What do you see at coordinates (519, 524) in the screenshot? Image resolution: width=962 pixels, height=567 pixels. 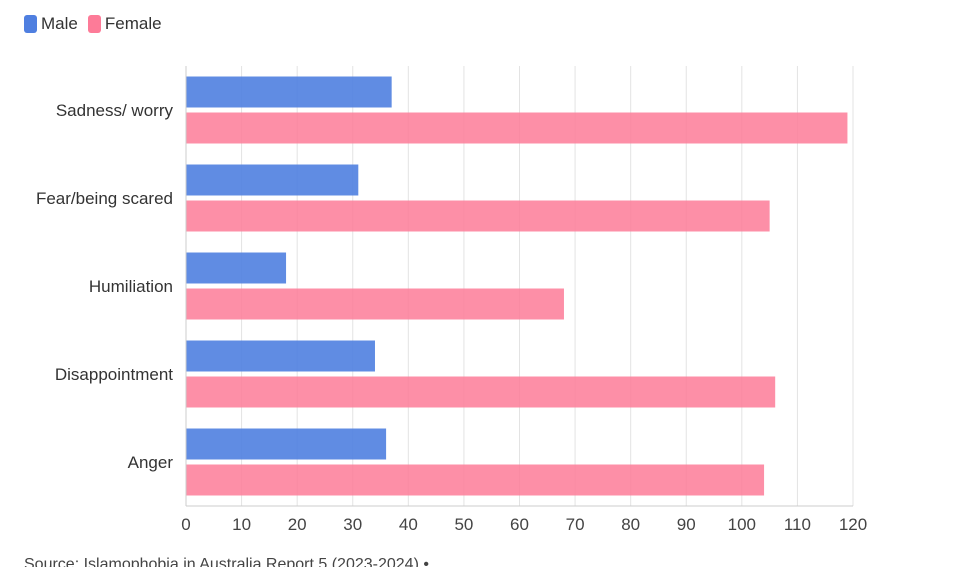 I see `x-tick-label-60: 60` at bounding box center [519, 524].